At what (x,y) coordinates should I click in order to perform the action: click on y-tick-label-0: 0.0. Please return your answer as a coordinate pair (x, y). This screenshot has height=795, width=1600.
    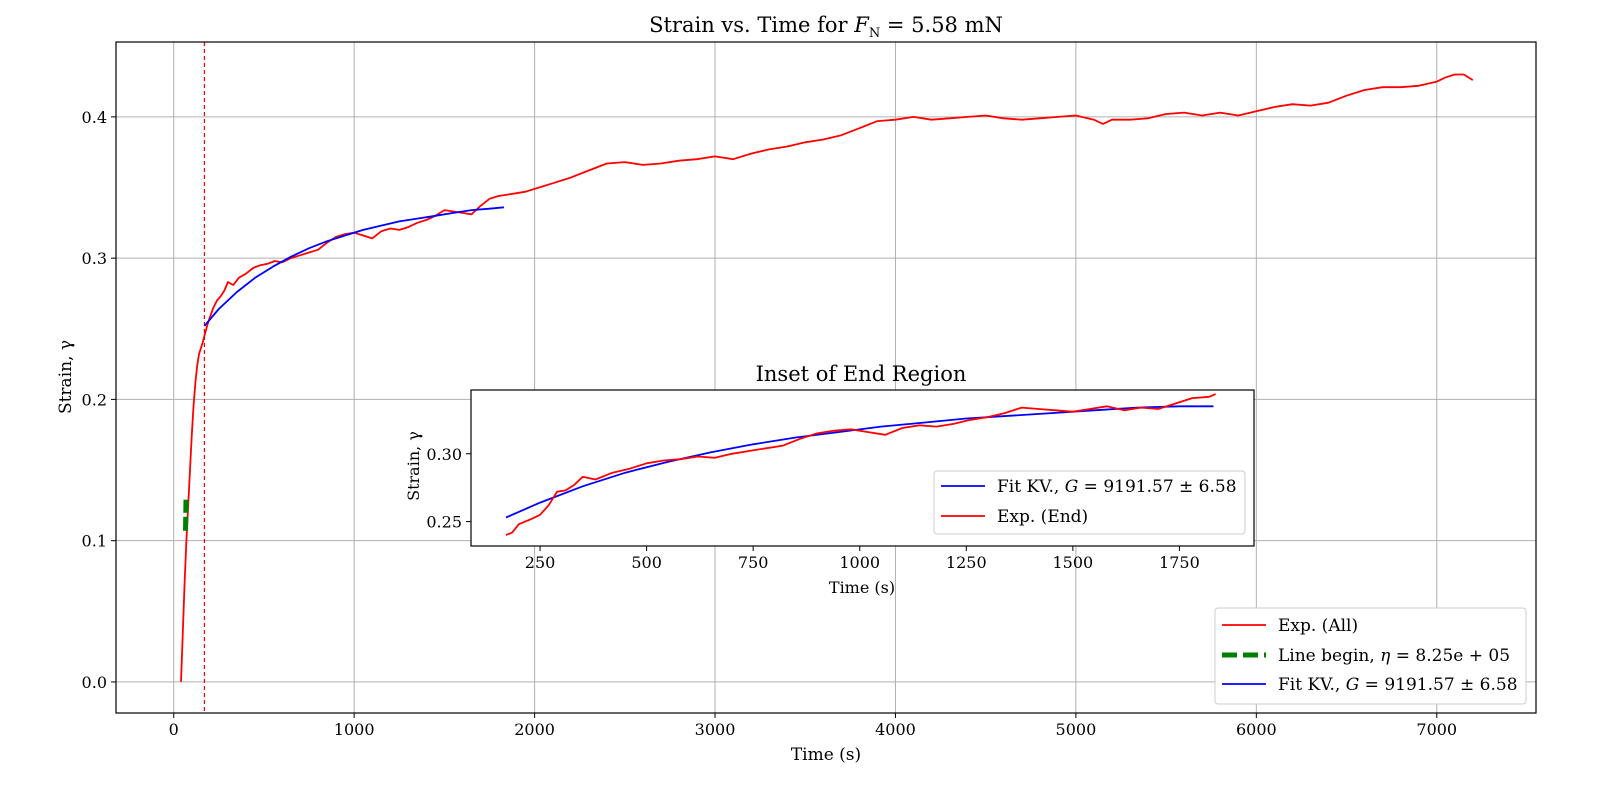
    Looking at the image, I should click on (94, 682).